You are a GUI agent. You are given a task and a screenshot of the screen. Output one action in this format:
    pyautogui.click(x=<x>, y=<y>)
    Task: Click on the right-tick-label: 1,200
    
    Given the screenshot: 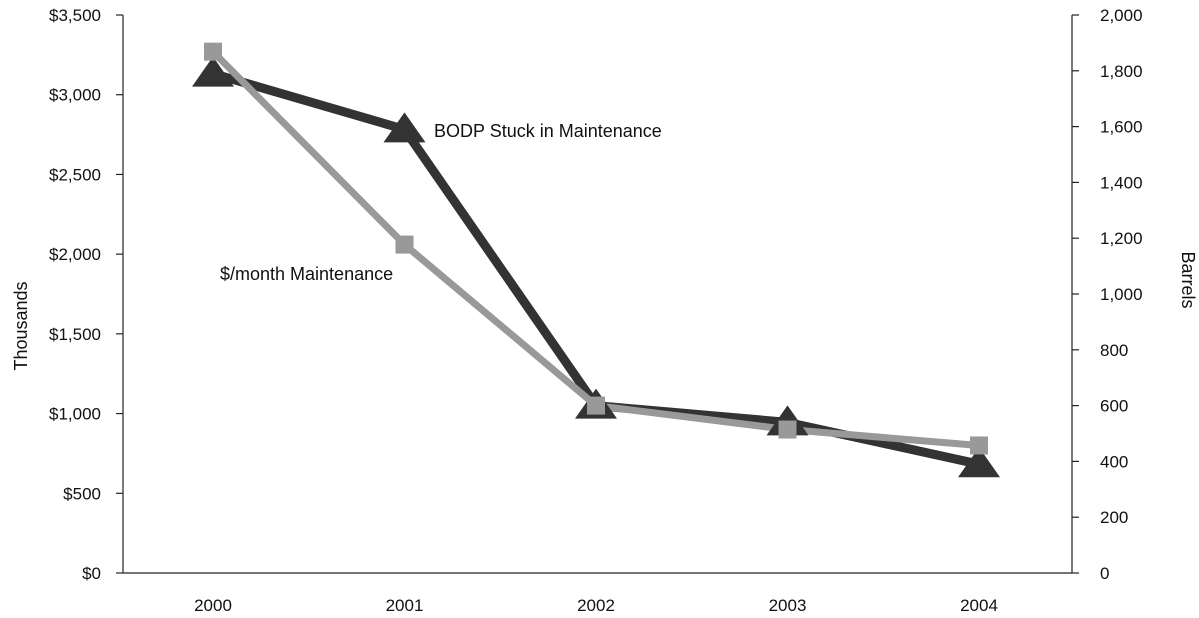 What is the action you would take?
    pyautogui.click(x=1121, y=238)
    